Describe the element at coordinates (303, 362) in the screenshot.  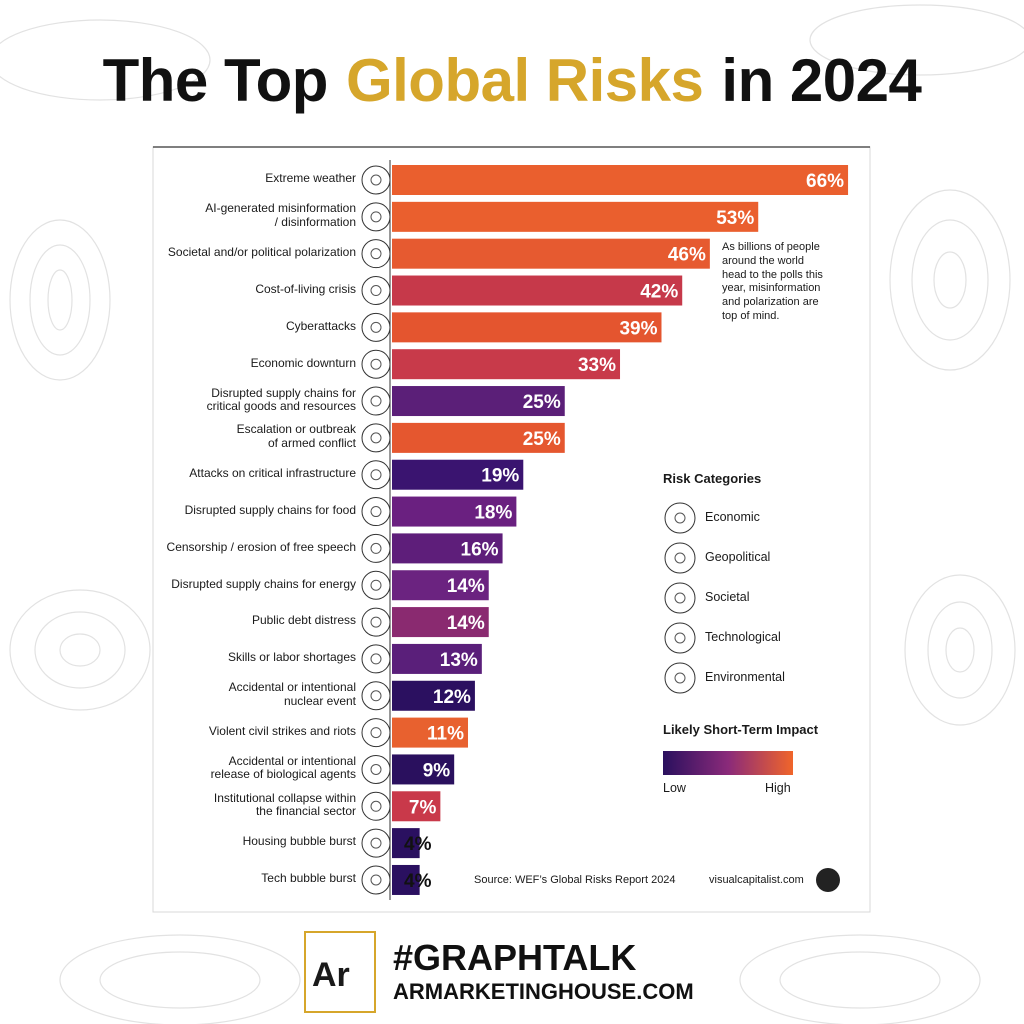
I see `category-label: Economic downturn` at that location.